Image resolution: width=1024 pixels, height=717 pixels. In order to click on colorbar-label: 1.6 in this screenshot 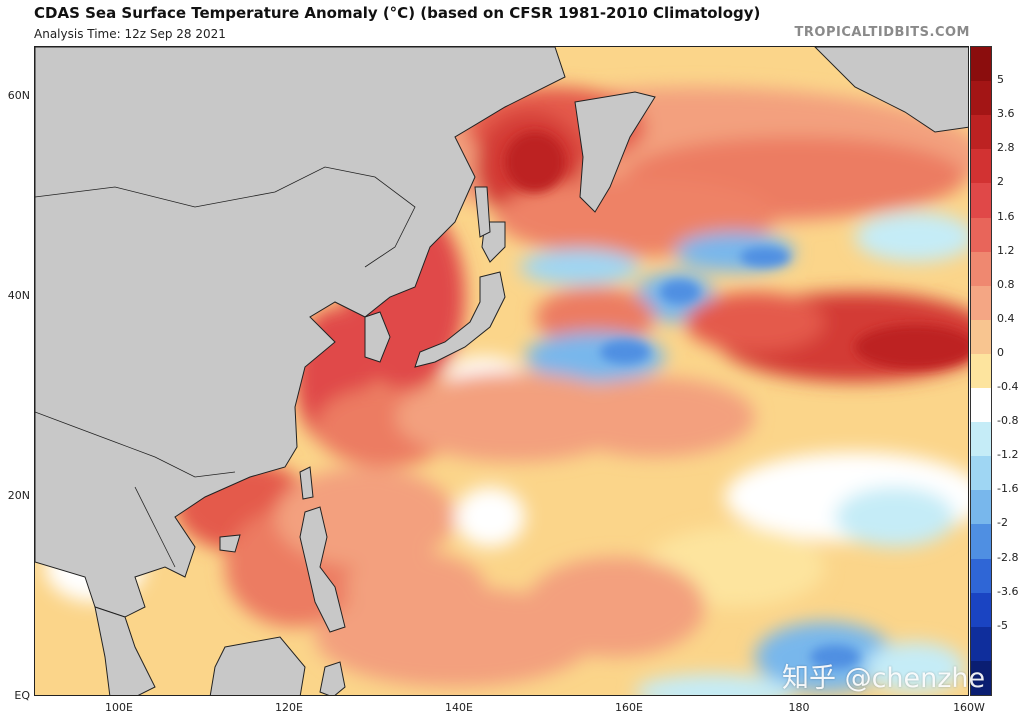, I will do `click(1006, 216)`.